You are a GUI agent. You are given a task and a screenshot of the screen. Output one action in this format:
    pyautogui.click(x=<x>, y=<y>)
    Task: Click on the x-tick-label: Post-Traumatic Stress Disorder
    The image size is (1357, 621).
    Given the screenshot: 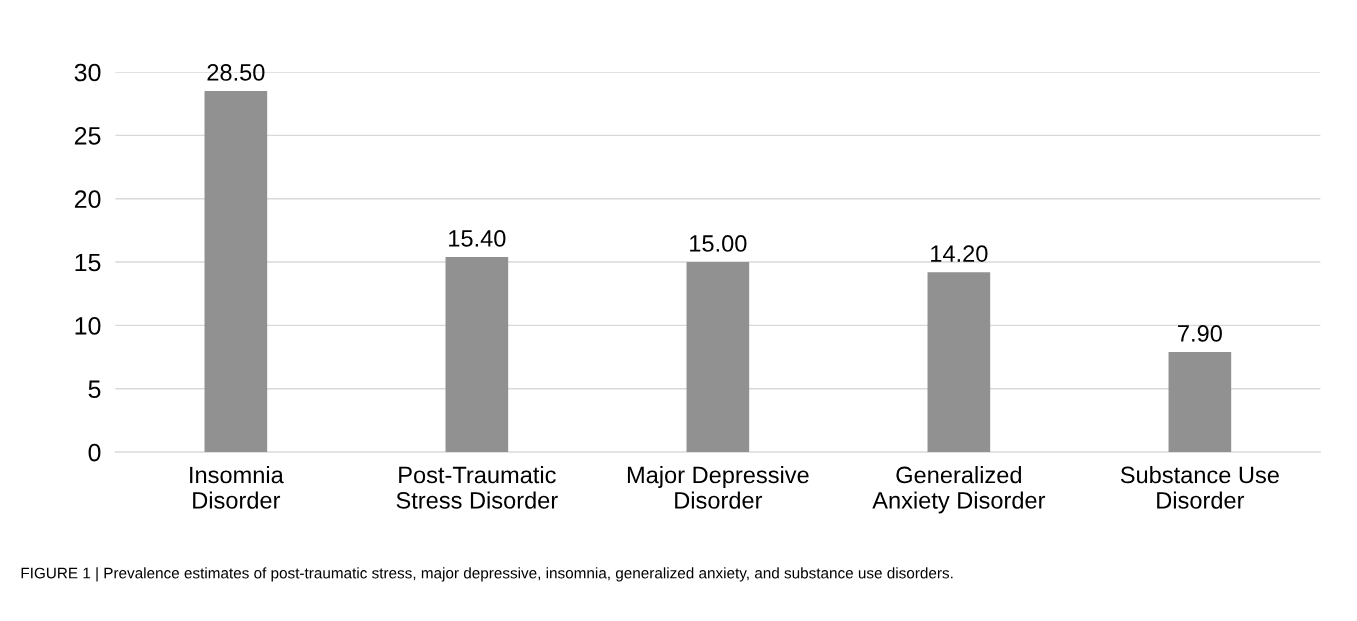 What is the action you would take?
    pyautogui.click(x=477, y=487)
    